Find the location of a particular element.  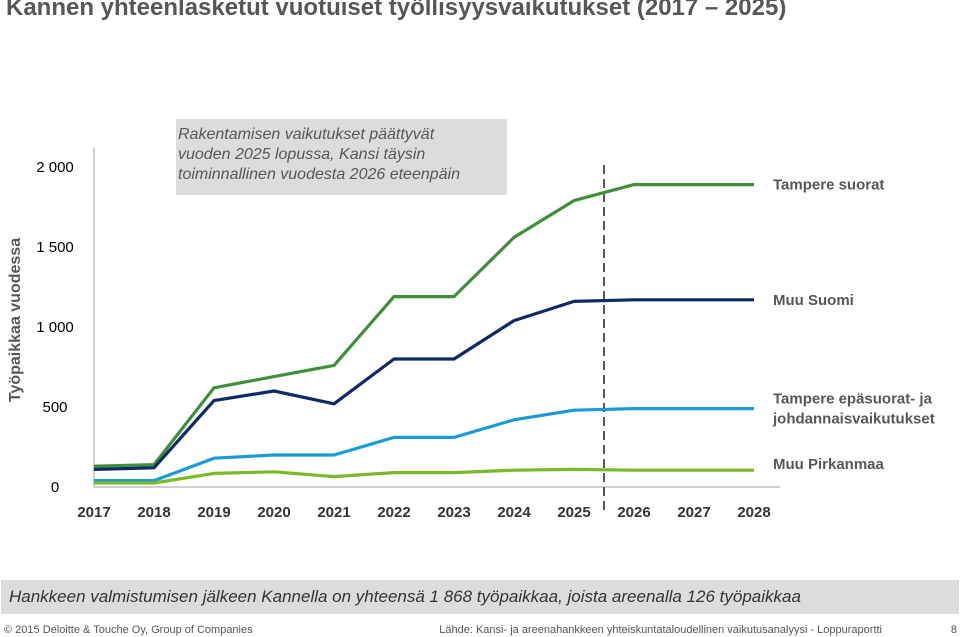

y-tick-label: 1 500 is located at coordinates (55, 247).